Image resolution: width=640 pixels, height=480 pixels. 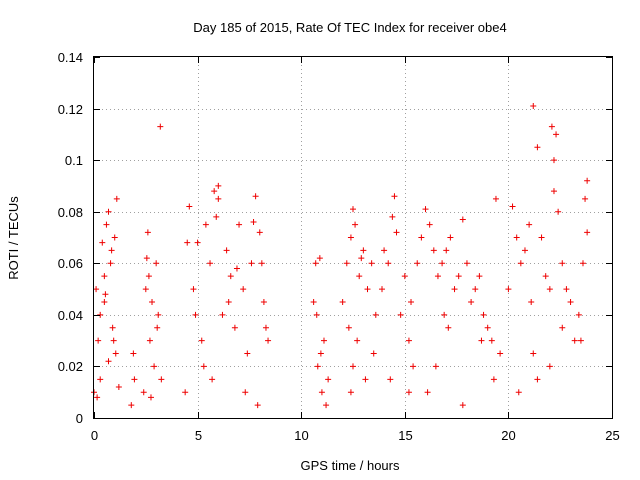 What do you see at coordinates (70, 212) in the screenshot?
I see `y-tick-label: 0.08` at bounding box center [70, 212].